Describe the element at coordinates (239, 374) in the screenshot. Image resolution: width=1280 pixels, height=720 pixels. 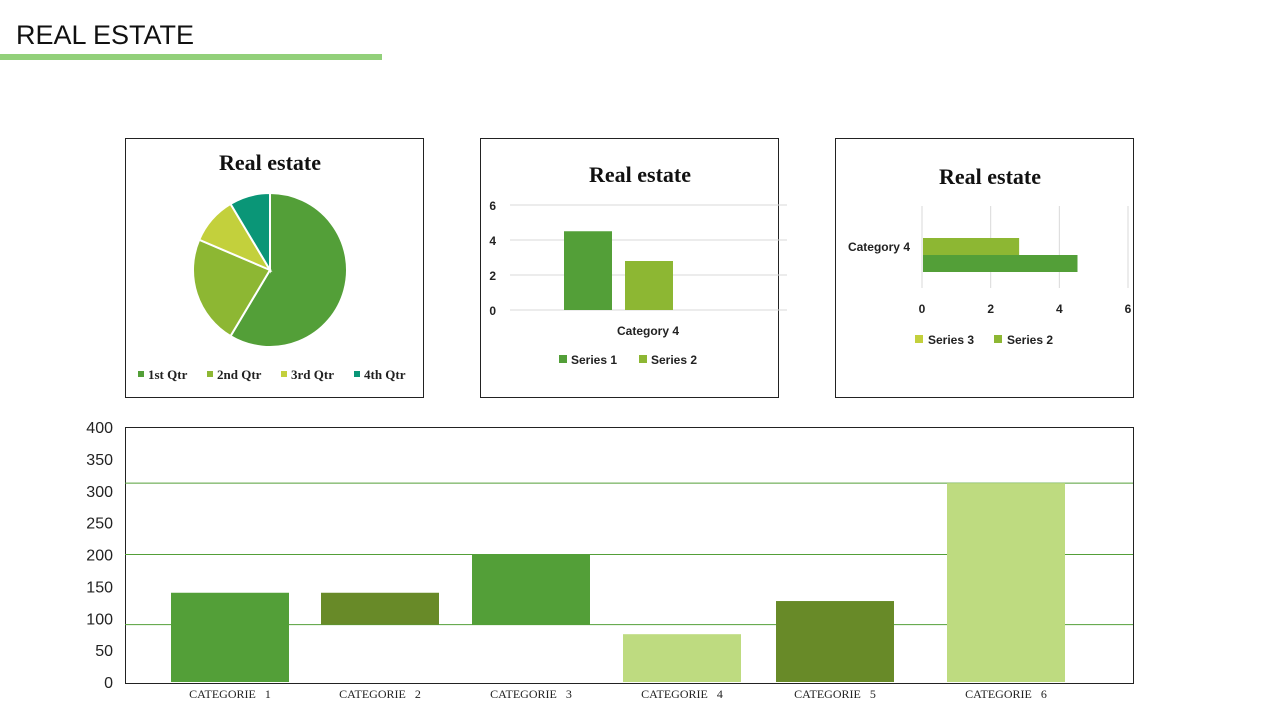
I see `legend-label: 2nd Qtr` at that location.